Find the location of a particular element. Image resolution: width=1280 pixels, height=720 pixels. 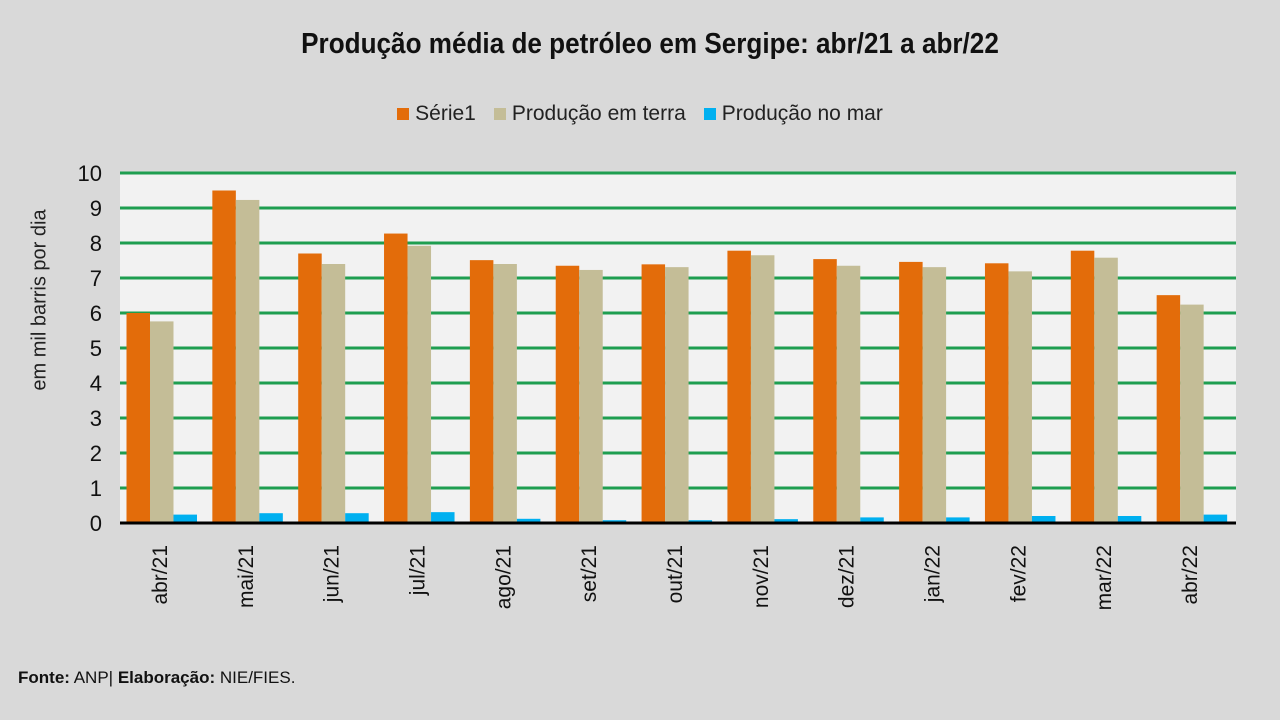

y-tick-label: 4 is located at coordinates (96, 383).